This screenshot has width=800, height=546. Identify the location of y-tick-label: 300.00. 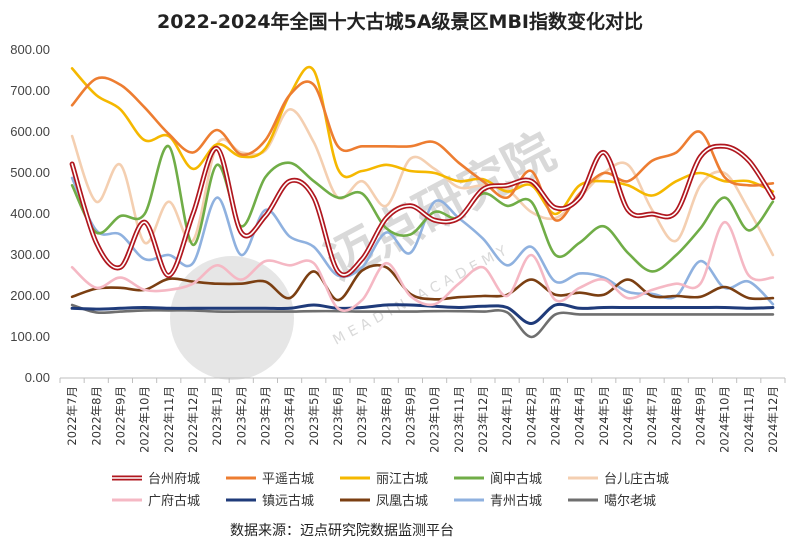
(30, 254).